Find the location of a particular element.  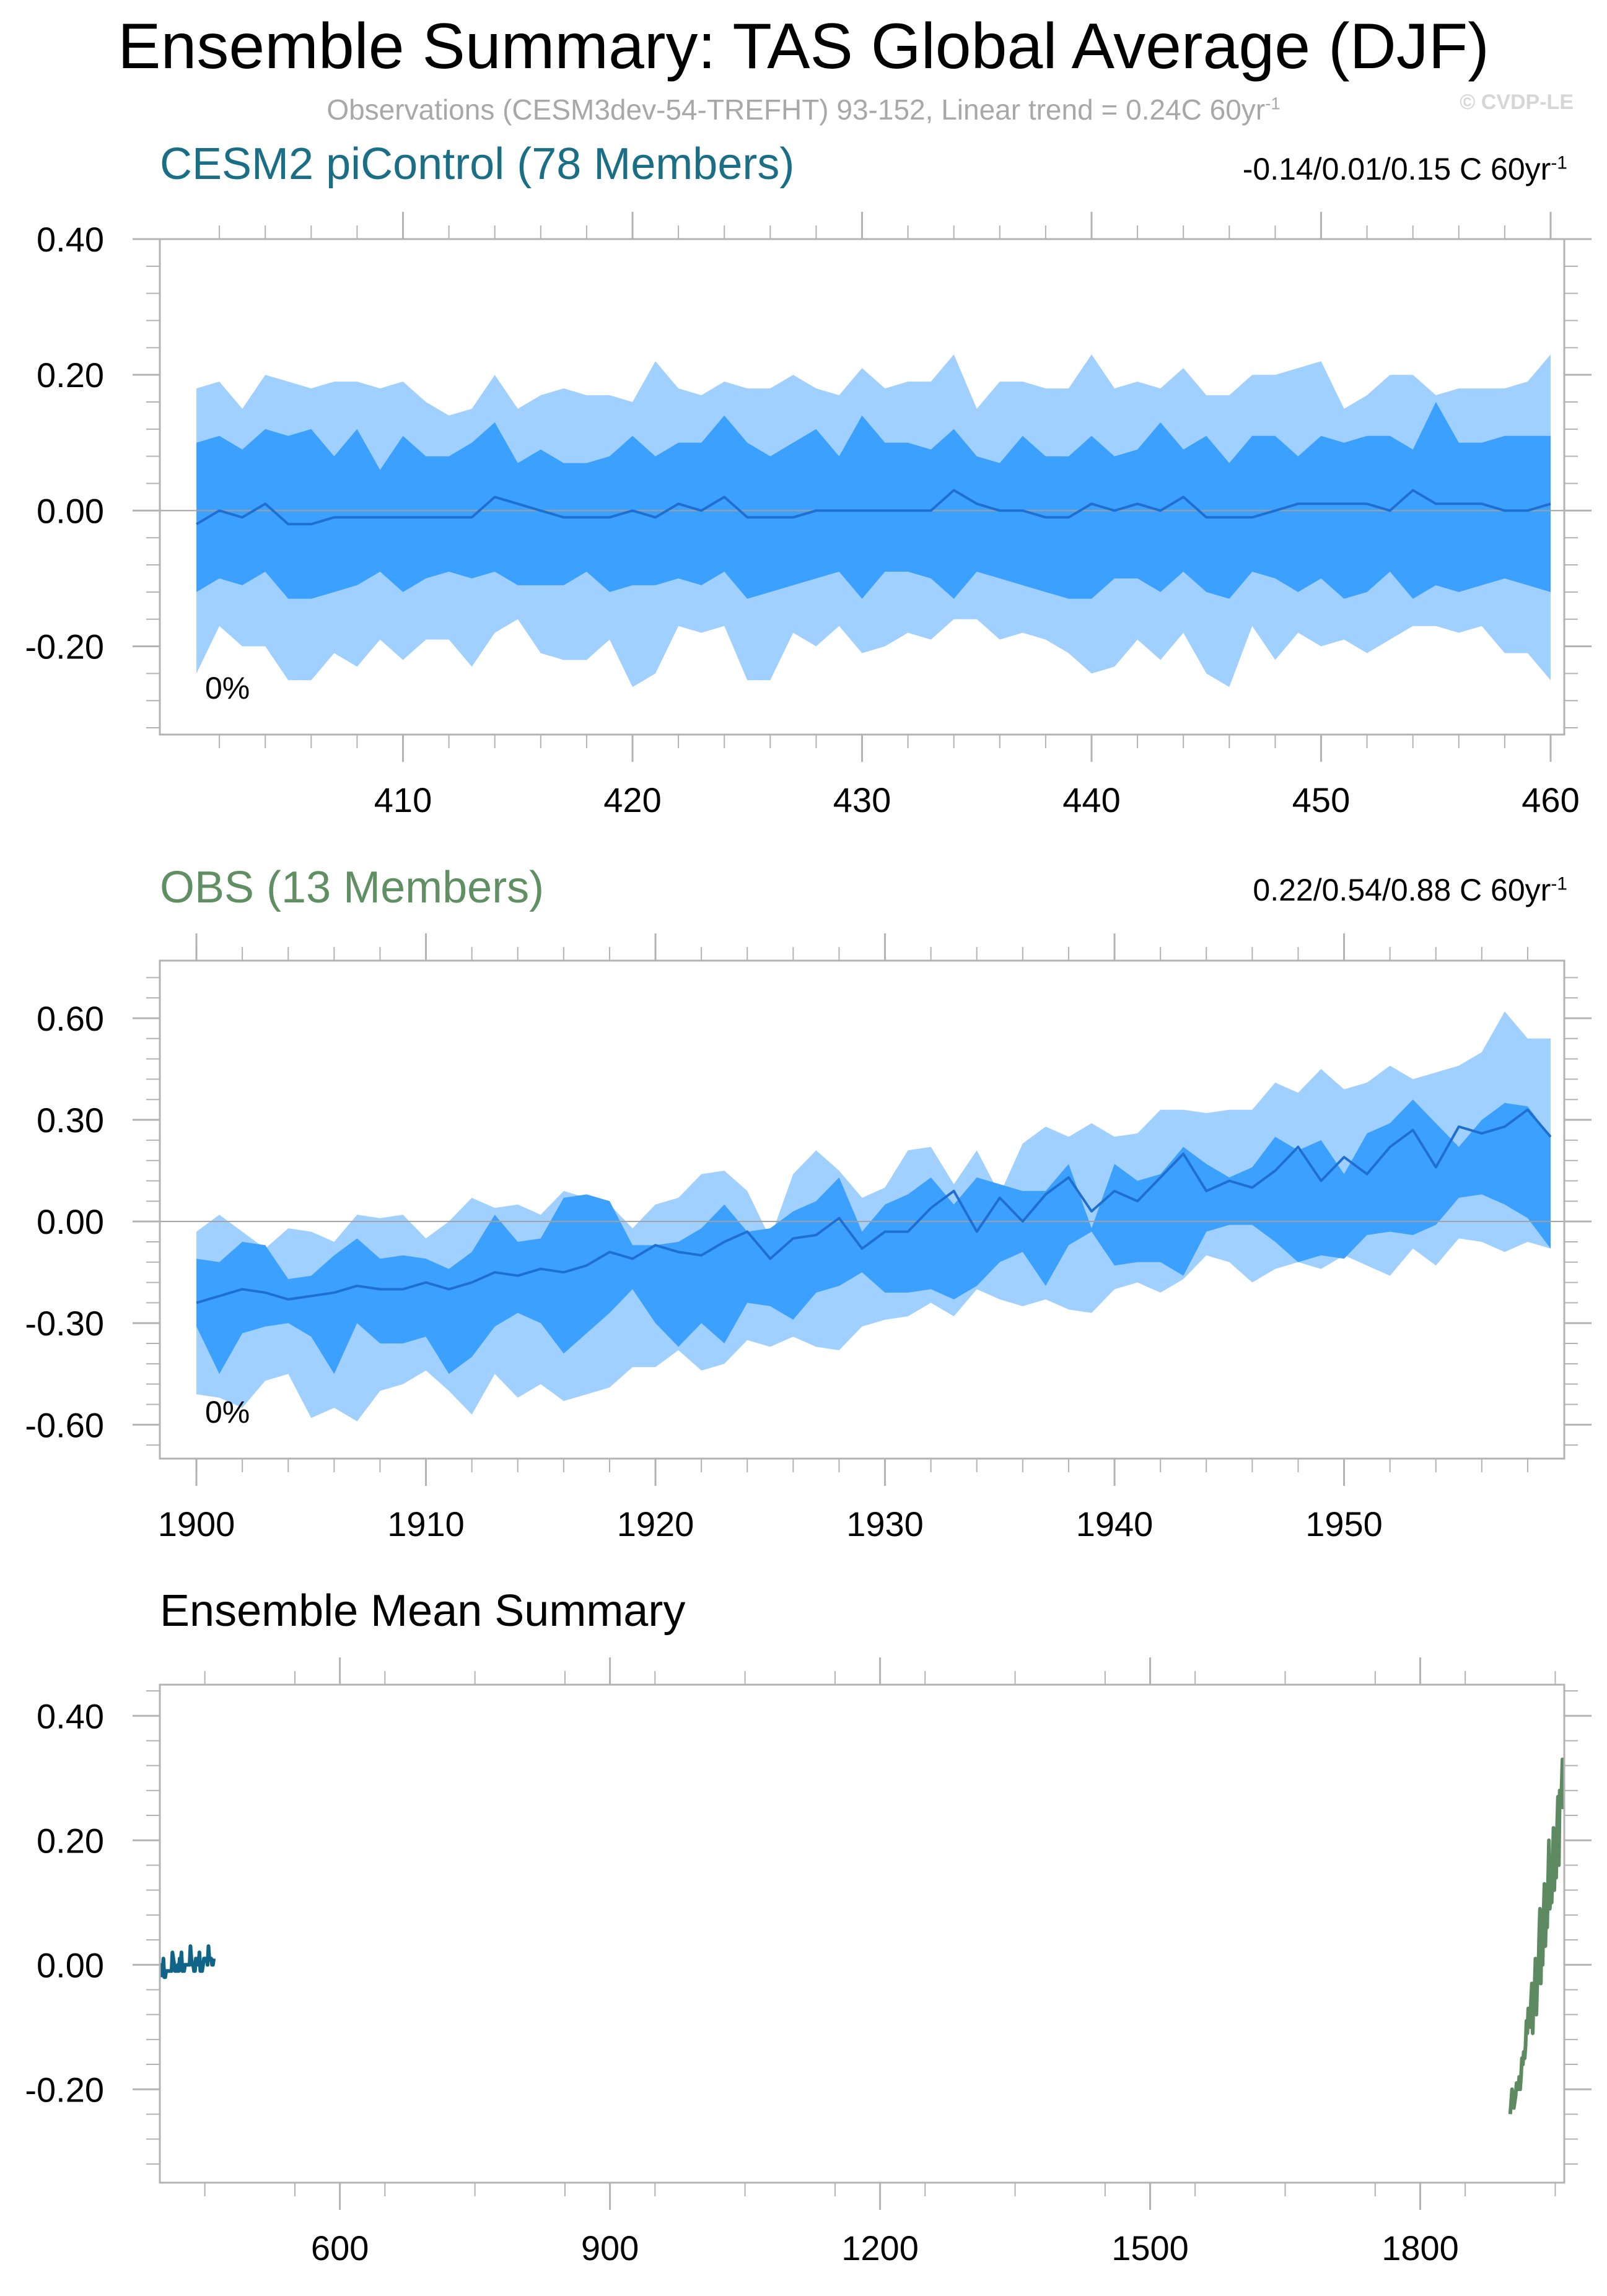

obs-x-tick-label: 1920 is located at coordinates (655, 1523).